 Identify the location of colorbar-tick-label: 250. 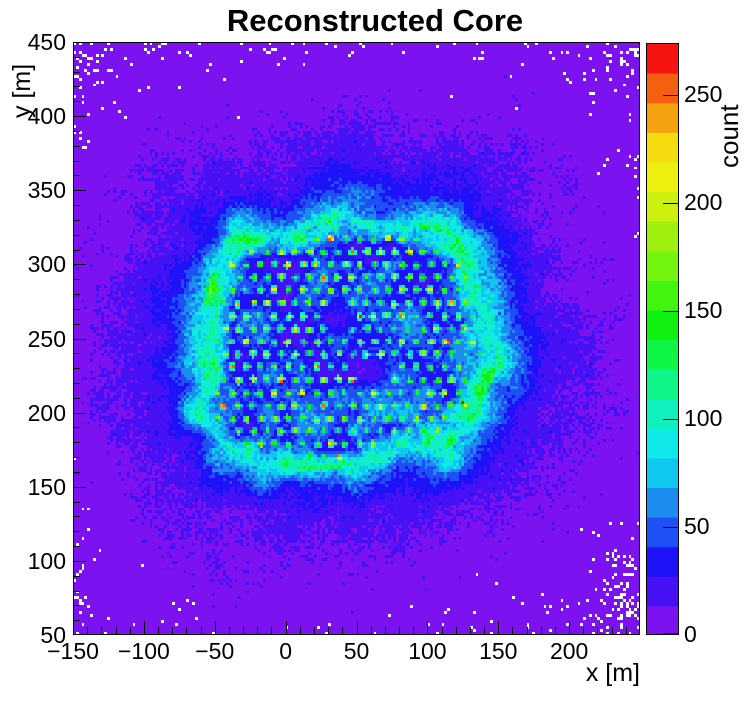
(703, 93).